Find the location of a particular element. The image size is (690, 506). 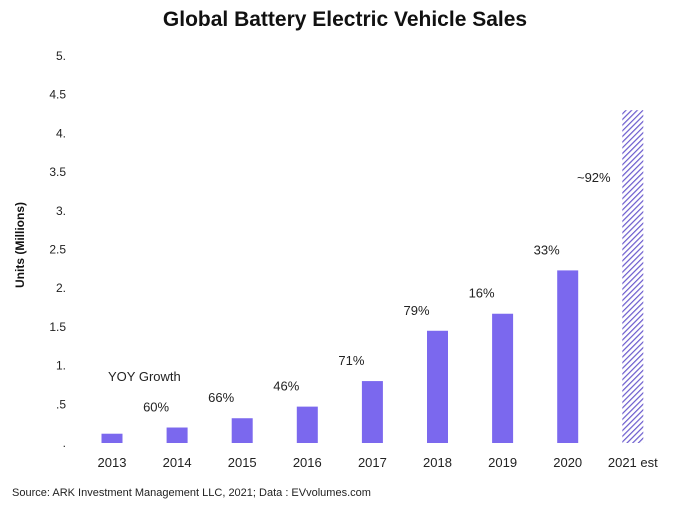

x-axis-ticks: 2013 2014 2015 2016 2017 2018 2019 2020 2021 est is located at coordinates (378, 462).